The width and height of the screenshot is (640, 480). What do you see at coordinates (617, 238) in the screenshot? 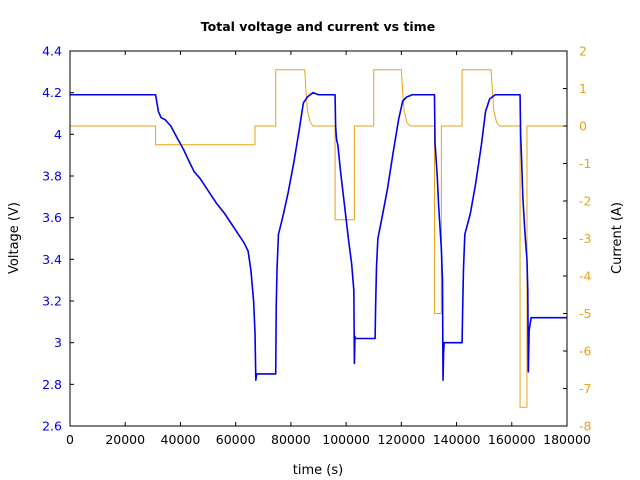
I see `y-right-axis-label: Current (A)` at bounding box center [617, 238].